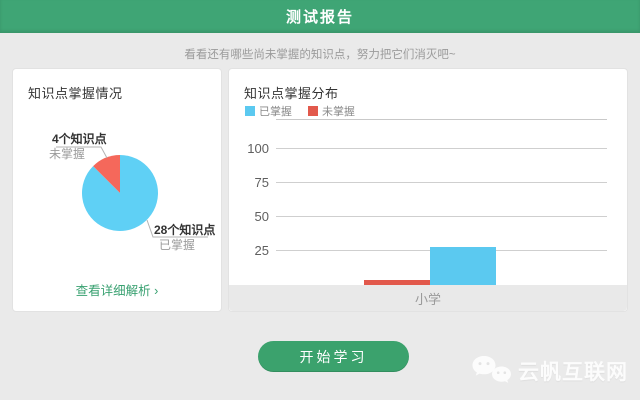 The image size is (640, 400). I want to click on x-axis-category-label: 小学, so click(427, 299).